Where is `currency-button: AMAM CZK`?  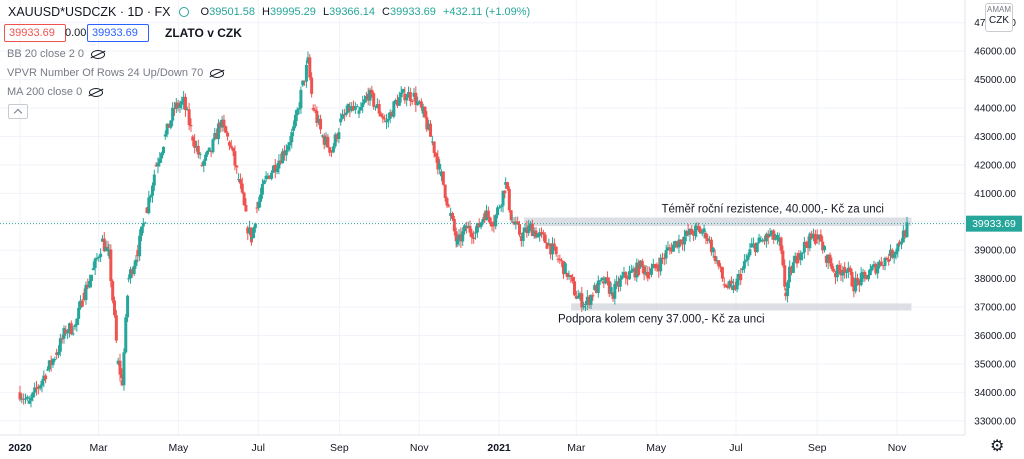 currency-button: AMAM CZK is located at coordinates (999, 17).